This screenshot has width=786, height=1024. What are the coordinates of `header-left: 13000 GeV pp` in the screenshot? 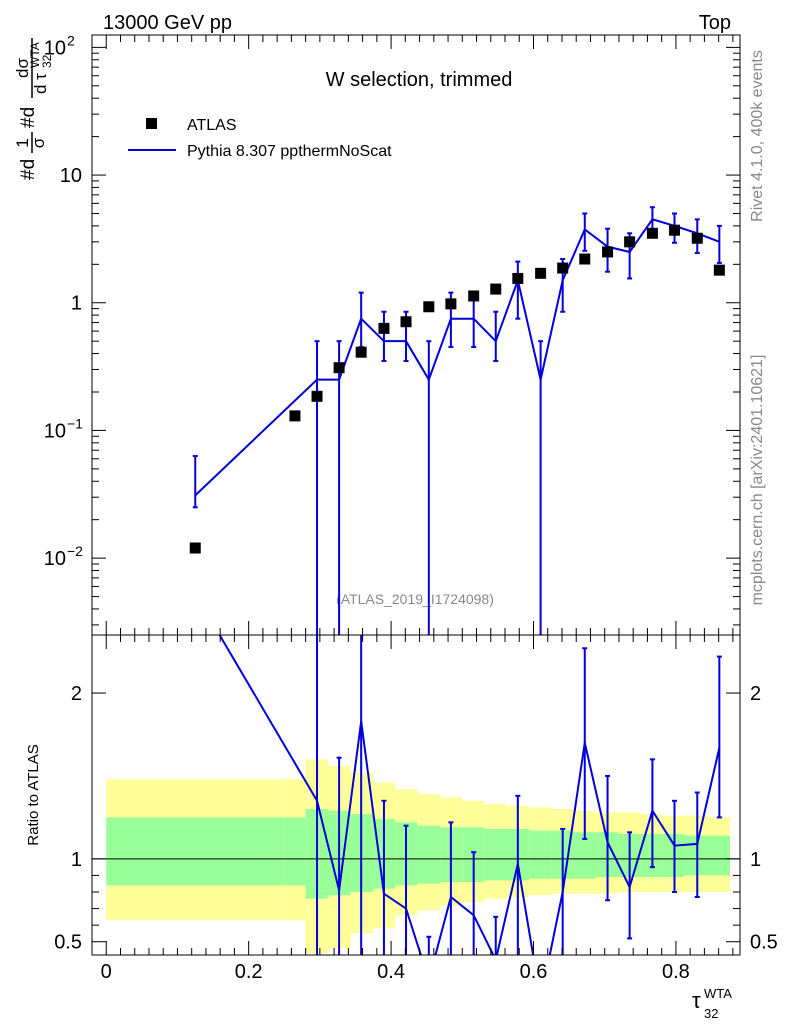 It's located at (167, 23).